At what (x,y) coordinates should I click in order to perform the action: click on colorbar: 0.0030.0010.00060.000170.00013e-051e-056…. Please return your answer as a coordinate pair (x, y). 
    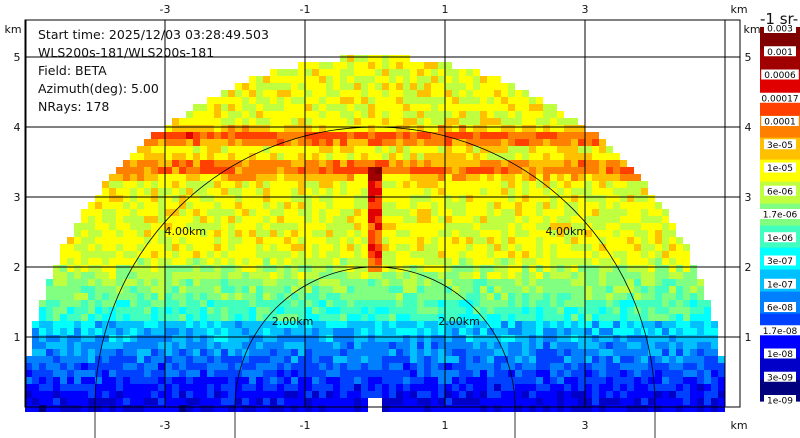
    Looking at the image, I should click on (779, 215).